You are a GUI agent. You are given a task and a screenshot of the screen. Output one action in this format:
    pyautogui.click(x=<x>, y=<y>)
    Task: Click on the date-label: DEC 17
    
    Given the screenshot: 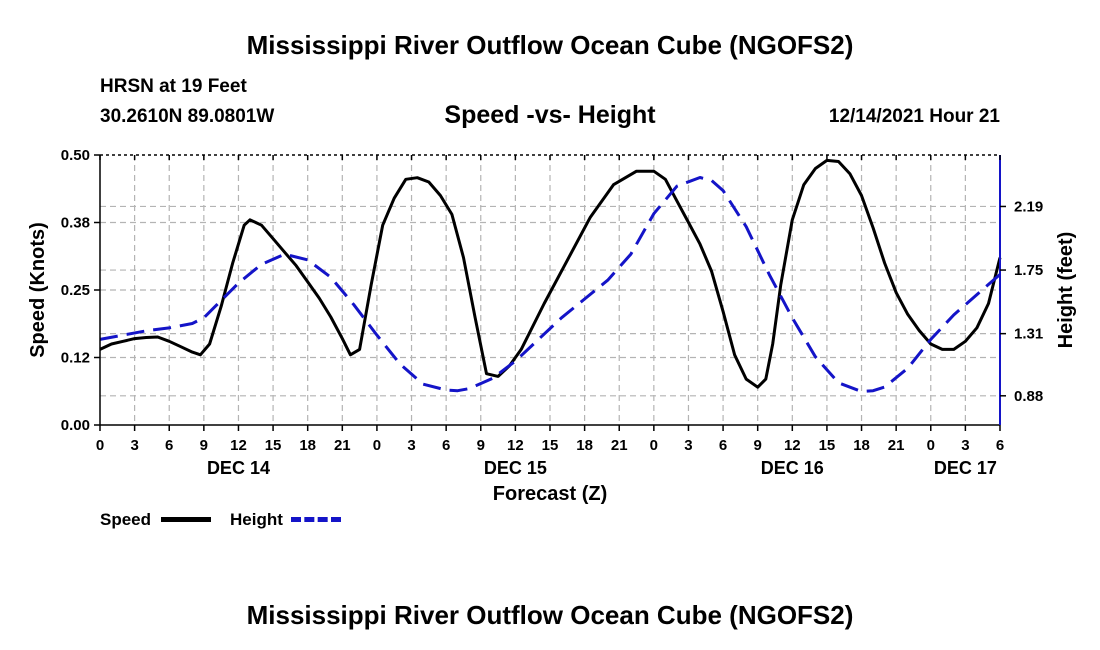 What is the action you would take?
    pyautogui.click(x=965, y=468)
    